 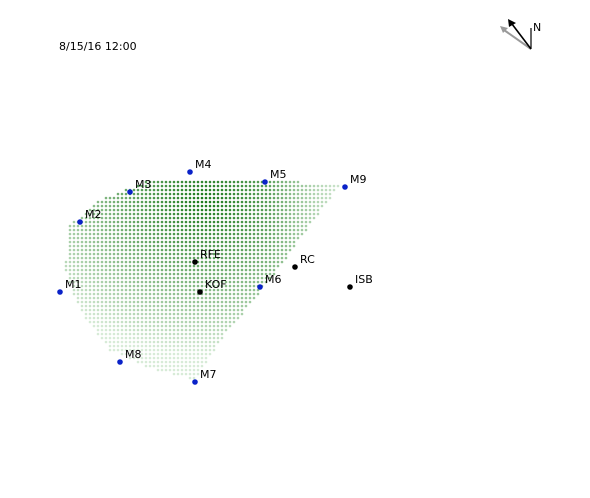 What do you see at coordinates (360, 281) in the screenshot?
I see `station-isb: ISB` at bounding box center [360, 281].